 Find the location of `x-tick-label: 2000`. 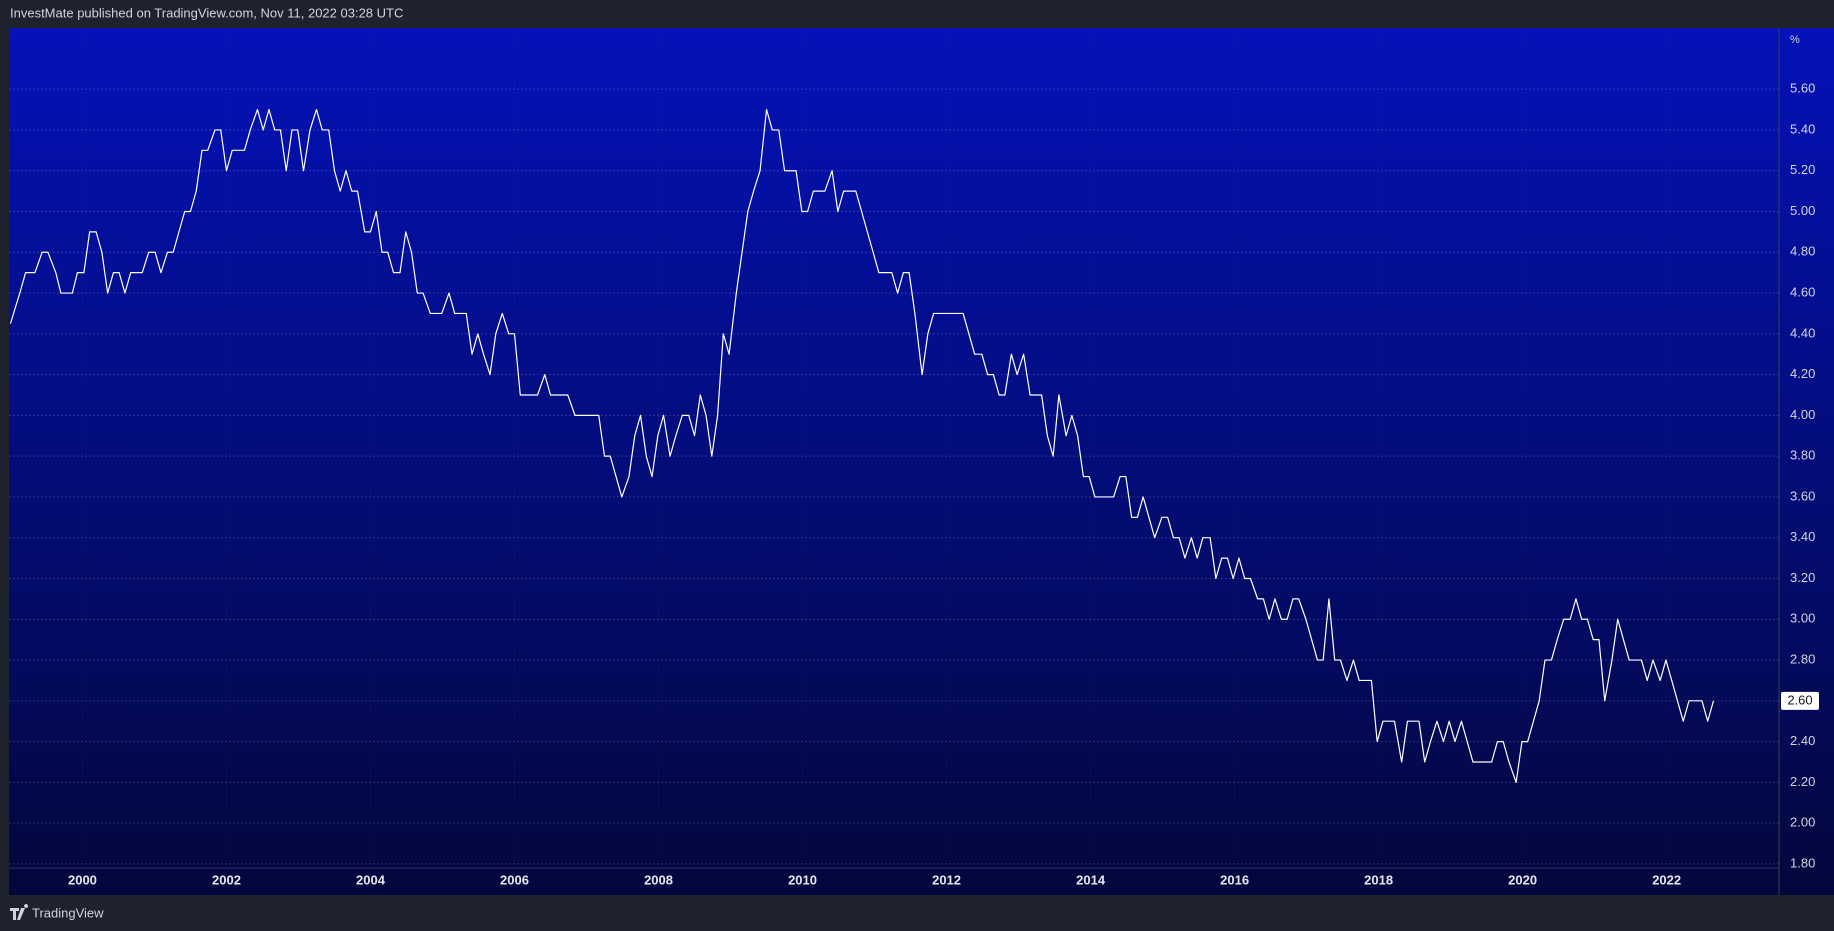

x-tick-label: 2000 is located at coordinates (82, 879).